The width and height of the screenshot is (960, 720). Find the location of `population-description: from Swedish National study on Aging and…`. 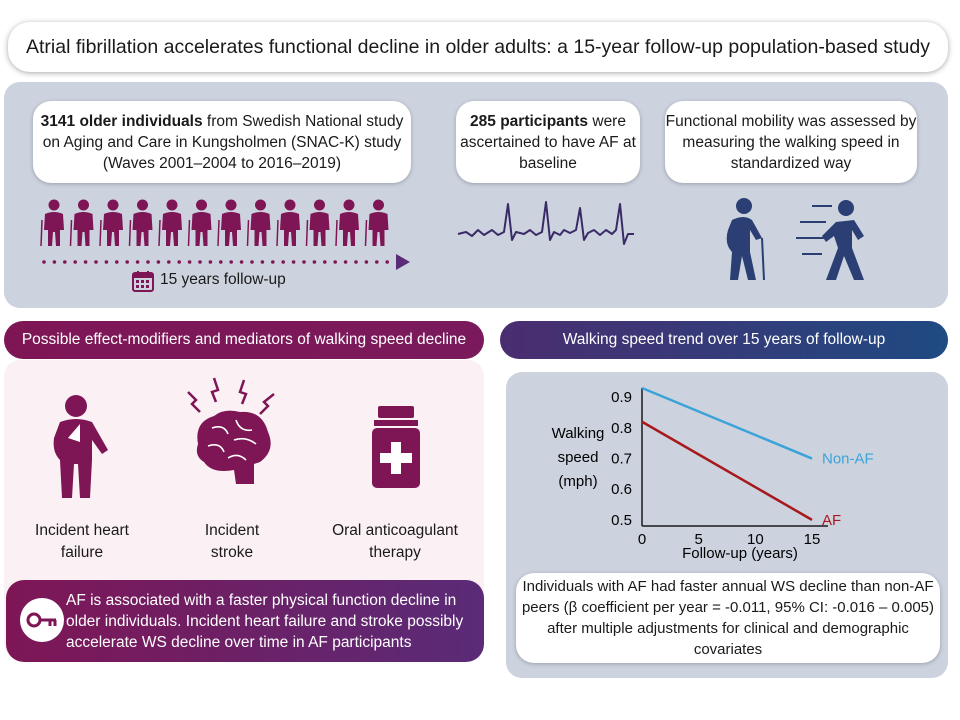

population-description: from Swedish National study on Aging and… is located at coordinates (223, 142).